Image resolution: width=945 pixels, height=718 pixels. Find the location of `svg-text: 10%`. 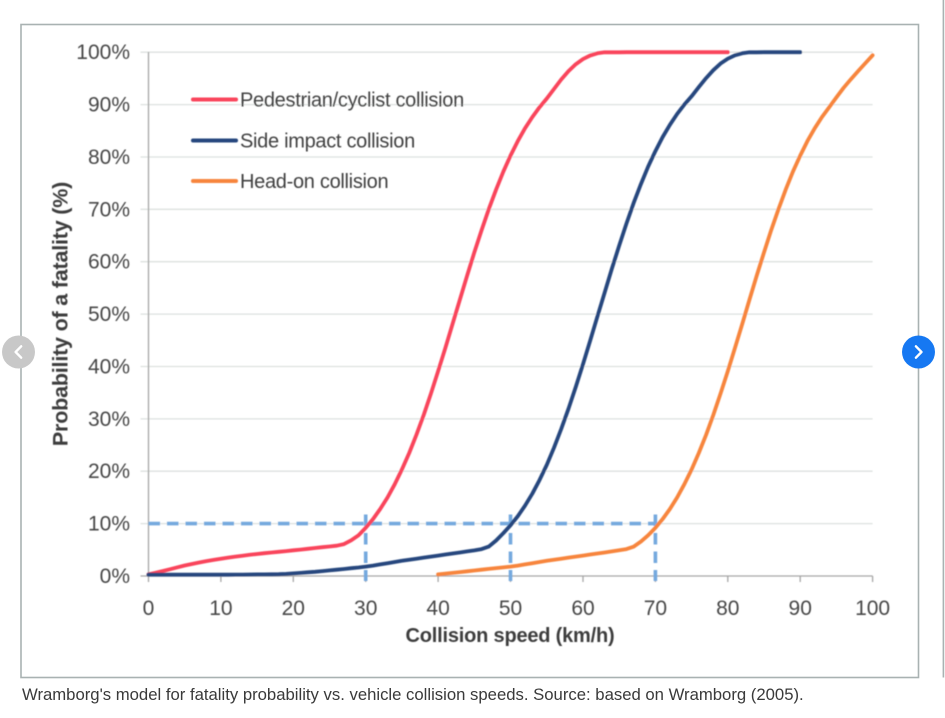

svg-text: 10% is located at coordinates (109, 524).